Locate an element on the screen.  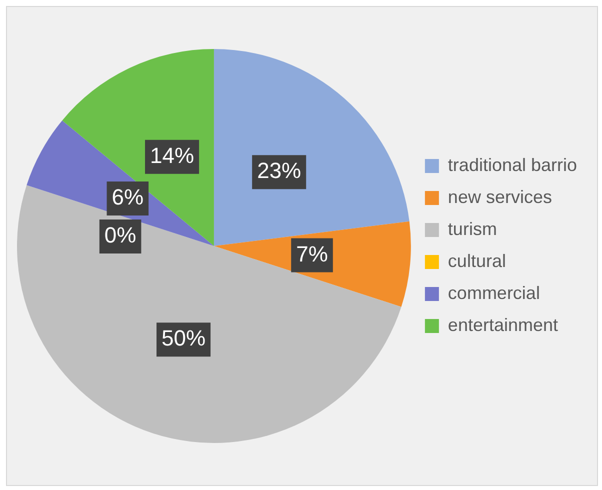
data-label: 14% is located at coordinates (172, 155).